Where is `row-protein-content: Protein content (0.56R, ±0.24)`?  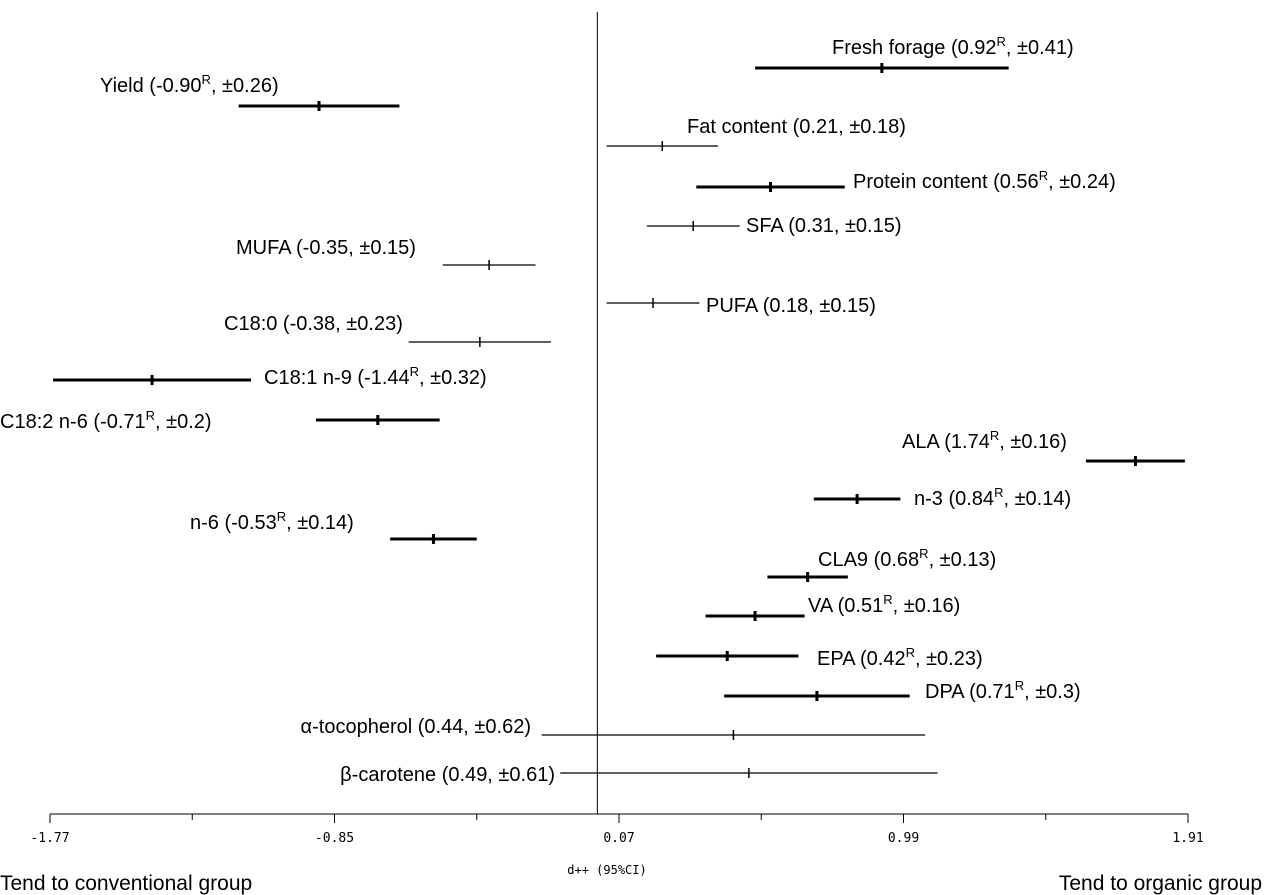 row-protein-content: Protein content (0.56R, ±0.24) is located at coordinates (906, 180).